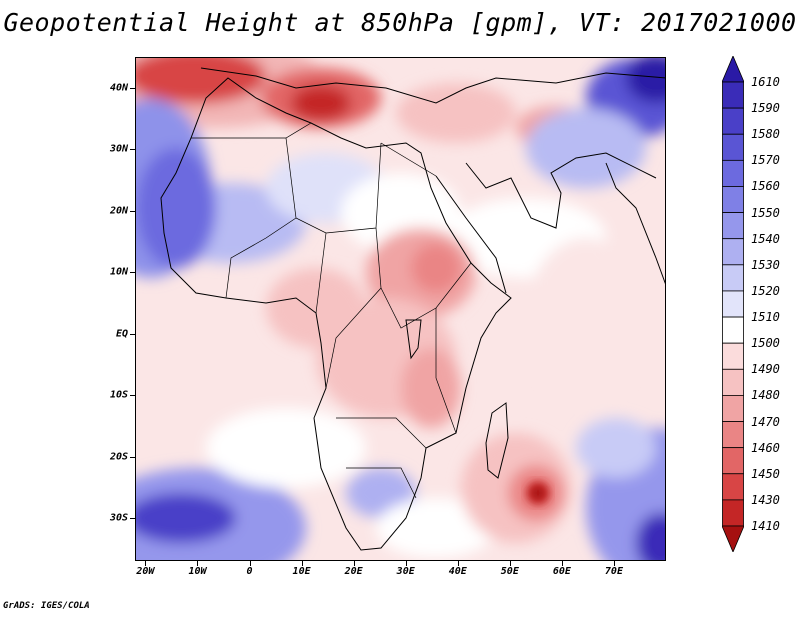 The height and width of the screenshot is (618, 800). What do you see at coordinates (765, 264) in the screenshot?
I see `colorbar-level-label: 1530` at bounding box center [765, 264].